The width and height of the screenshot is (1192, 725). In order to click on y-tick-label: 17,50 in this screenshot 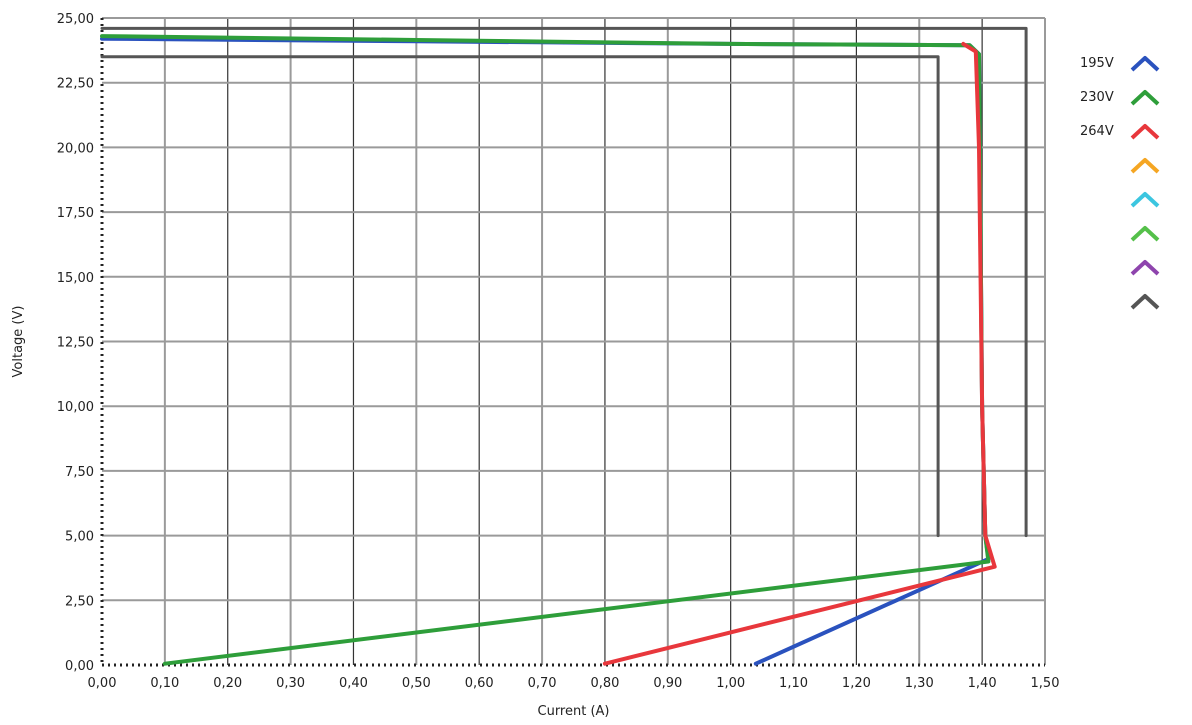, I will do `click(75, 213)`.